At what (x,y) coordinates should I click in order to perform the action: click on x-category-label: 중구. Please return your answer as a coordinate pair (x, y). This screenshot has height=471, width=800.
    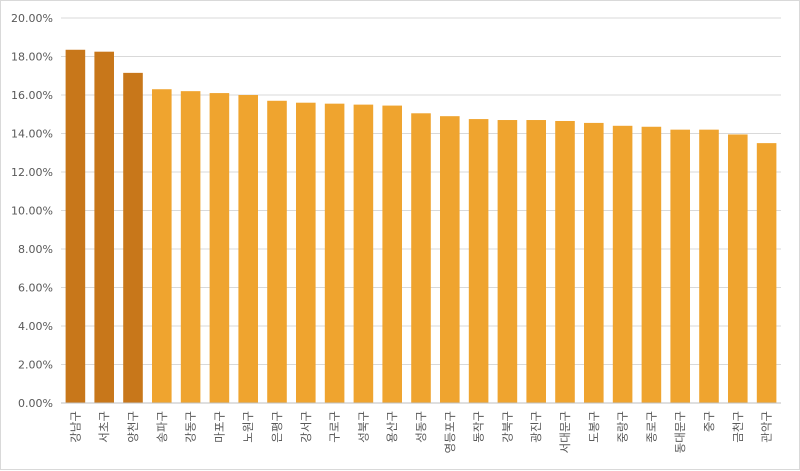
    Looking at the image, I should click on (709, 421).